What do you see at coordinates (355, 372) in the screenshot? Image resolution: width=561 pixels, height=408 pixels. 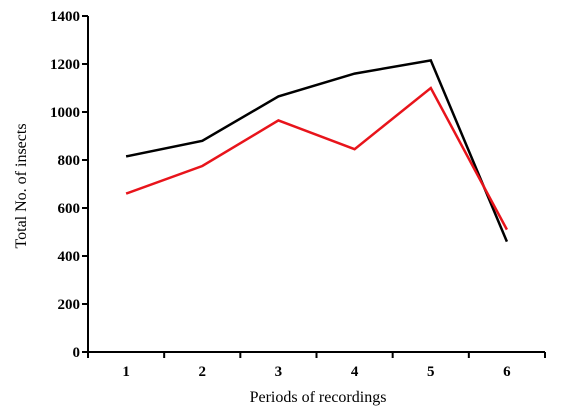 I see `x-tick-label: 4` at bounding box center [355, 372].